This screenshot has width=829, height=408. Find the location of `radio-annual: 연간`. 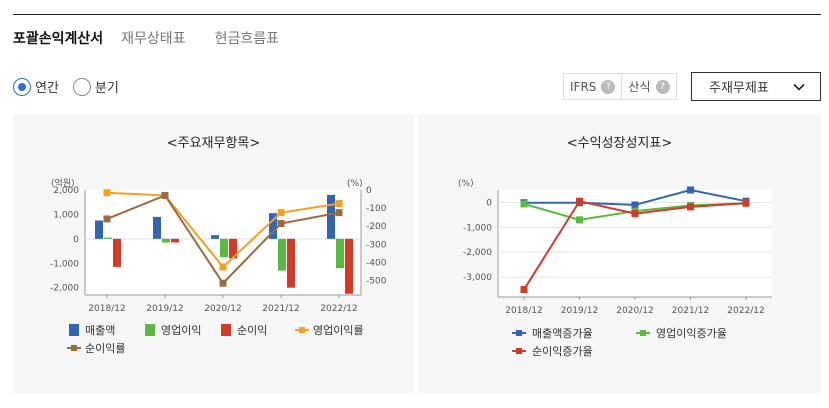

radio-annual: 연간 is located at coordinates (36, 86).